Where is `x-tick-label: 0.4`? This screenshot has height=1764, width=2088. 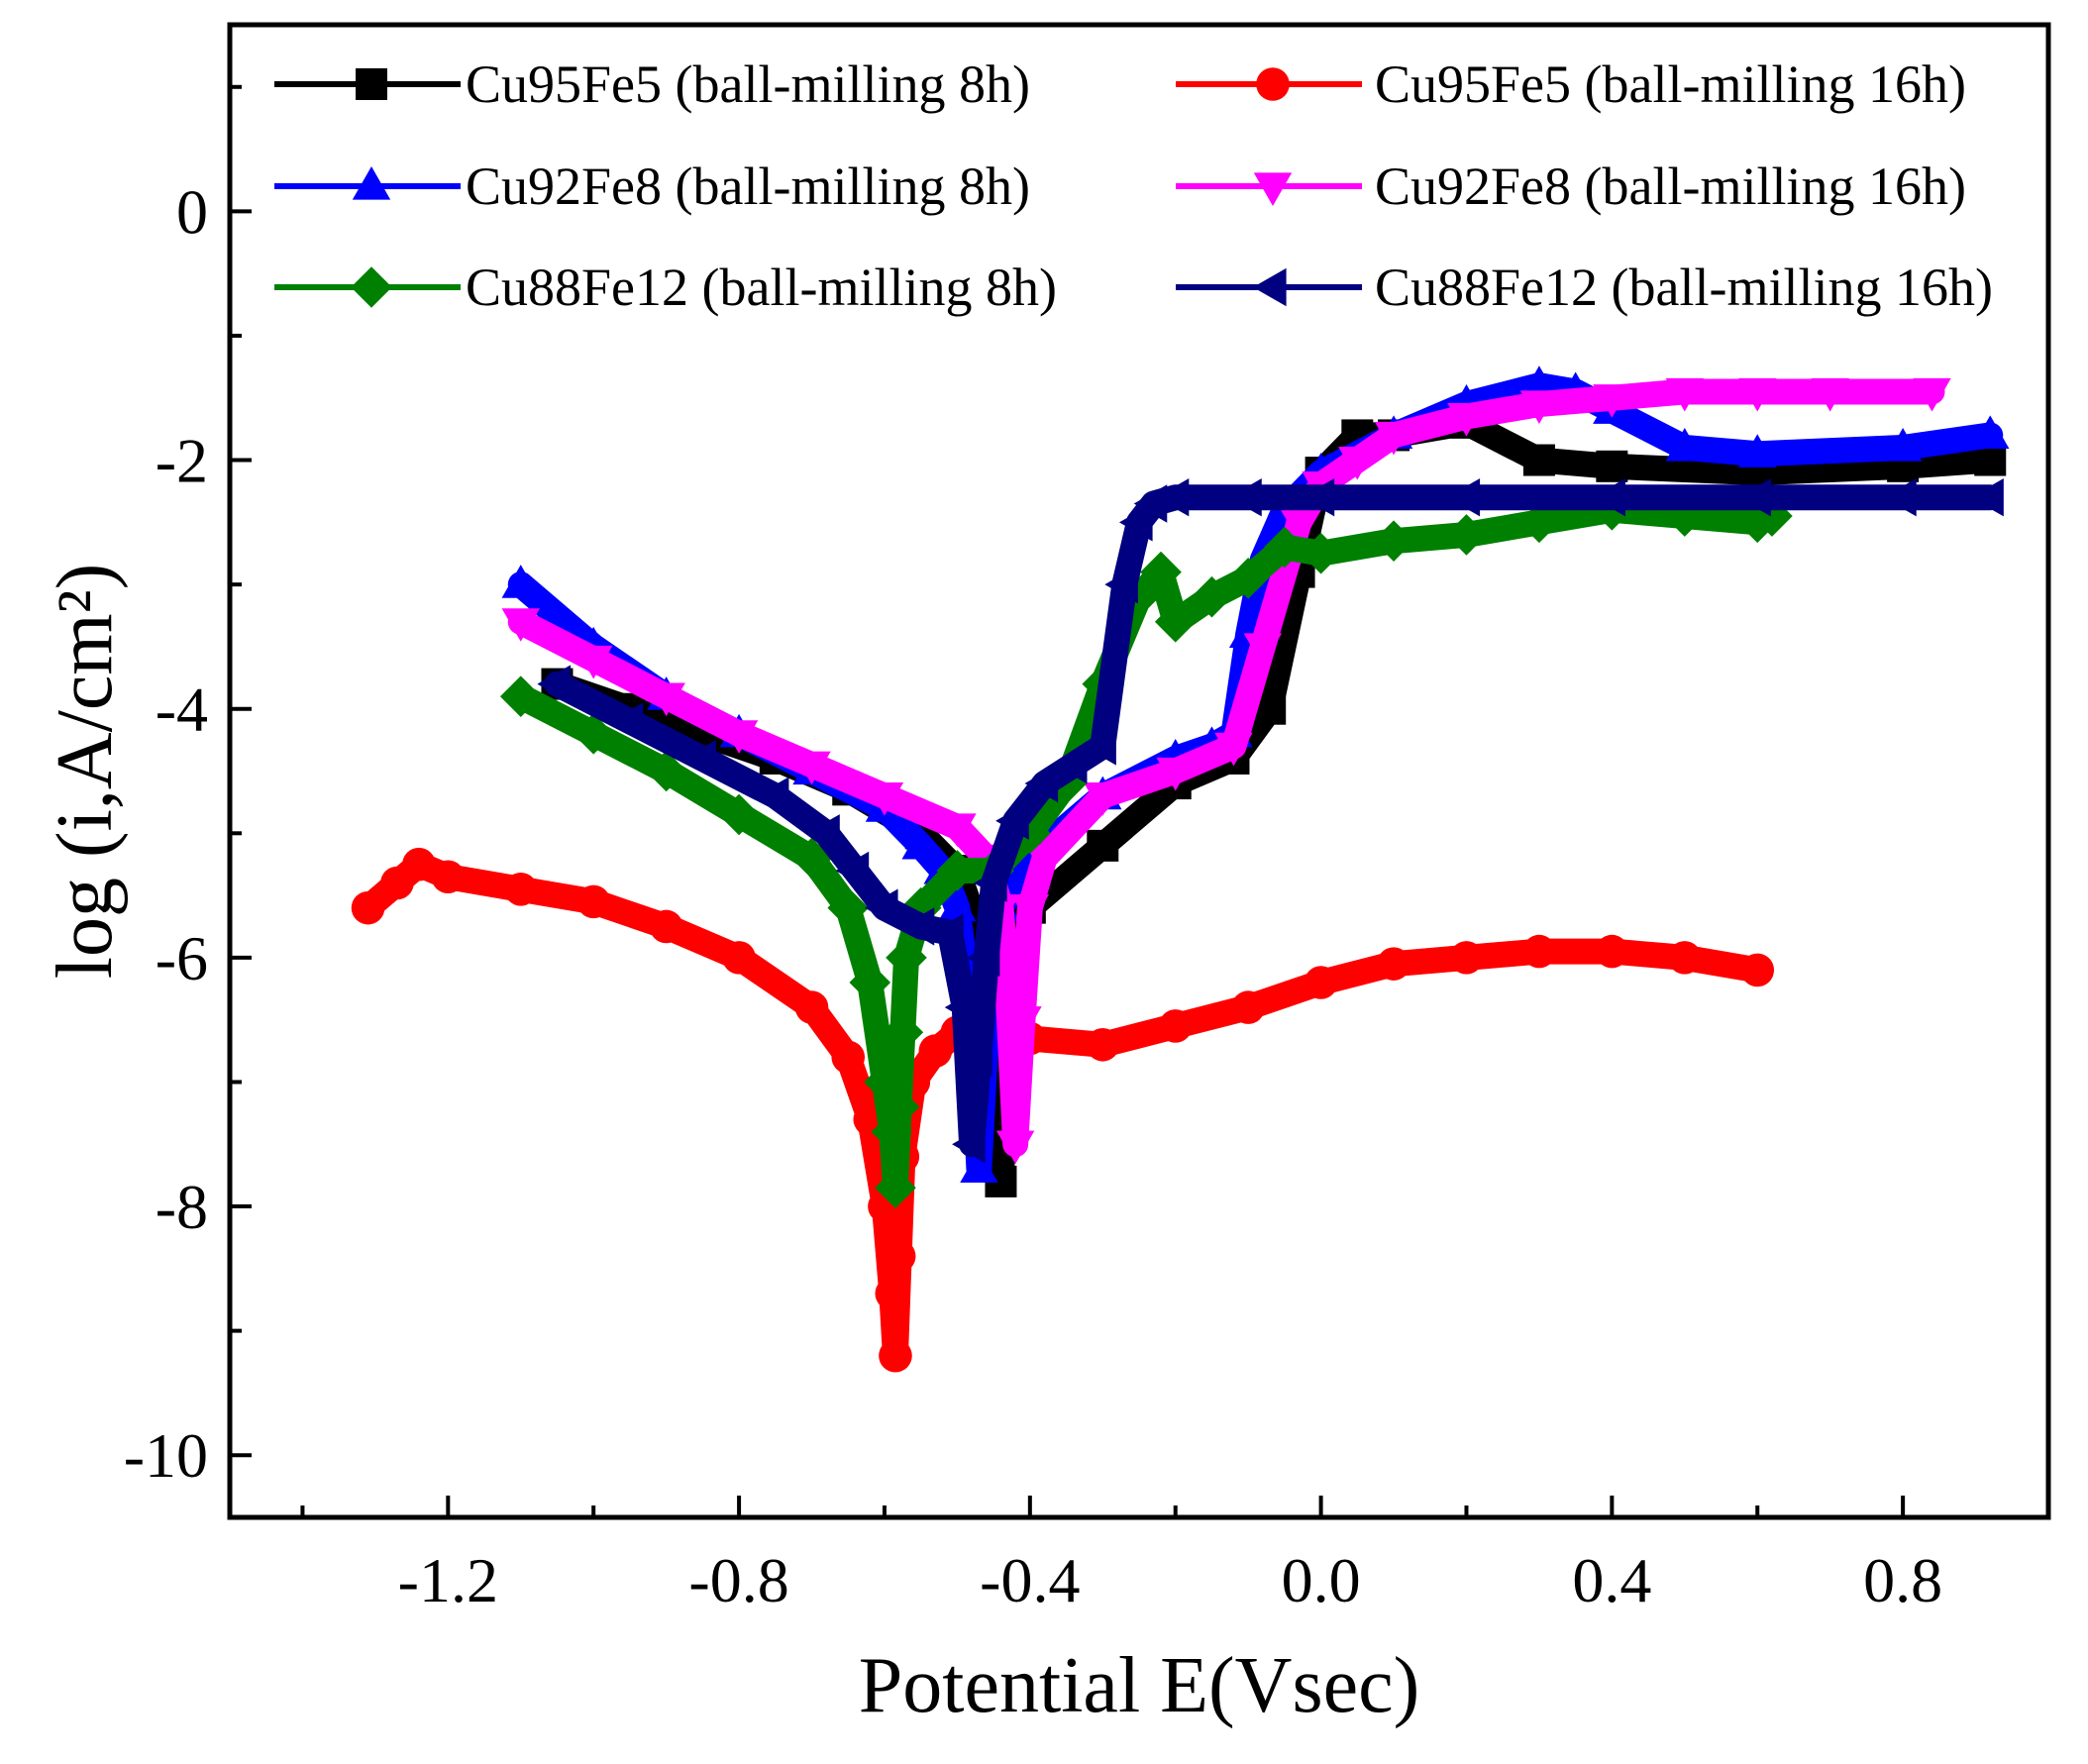
x-tick-label: 0.4 is located at coordinates (1612, 1580).